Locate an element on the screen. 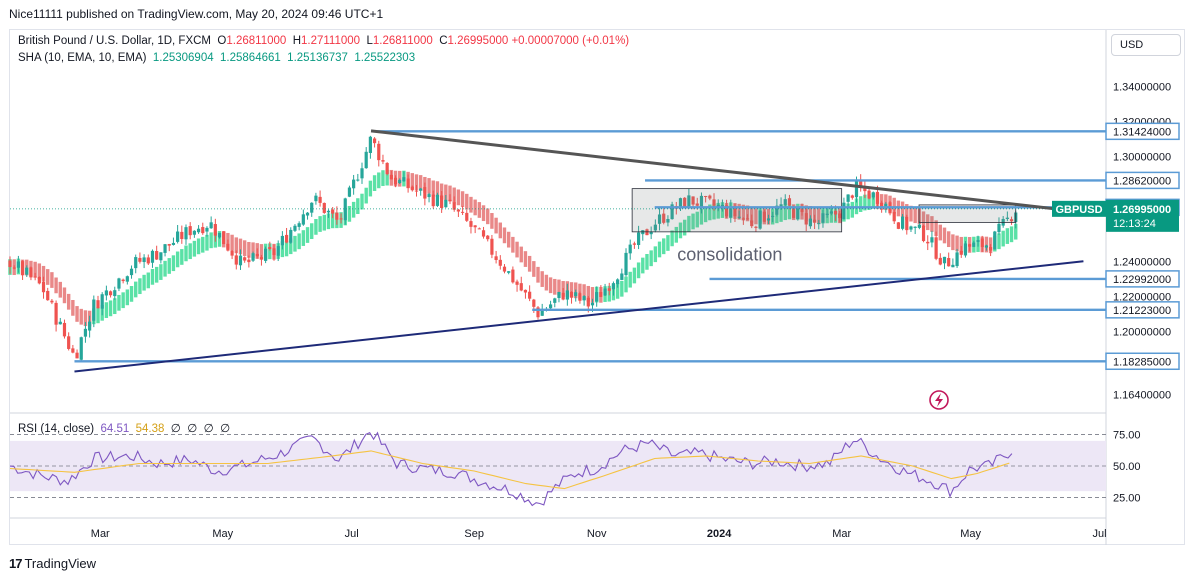  indicator-value: 1.25522303 is located at coordinates (385, 58).